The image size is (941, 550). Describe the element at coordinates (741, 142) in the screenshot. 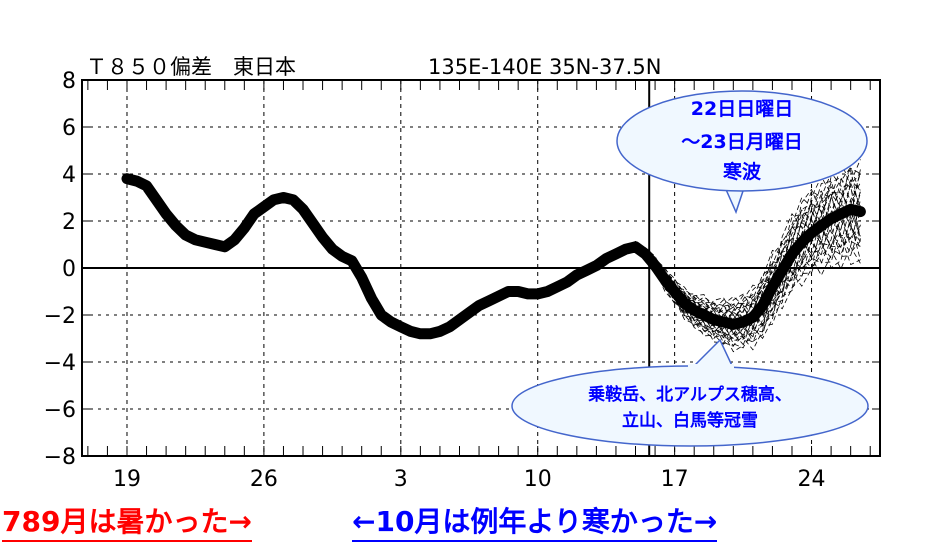

I see `cold-wave-line-2: ～23日月曜日` at that location.